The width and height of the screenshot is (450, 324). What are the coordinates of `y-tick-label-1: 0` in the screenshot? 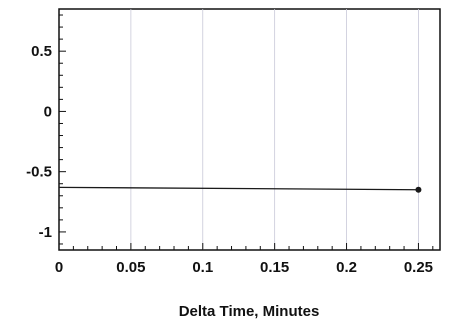 It's located at (48, 111).